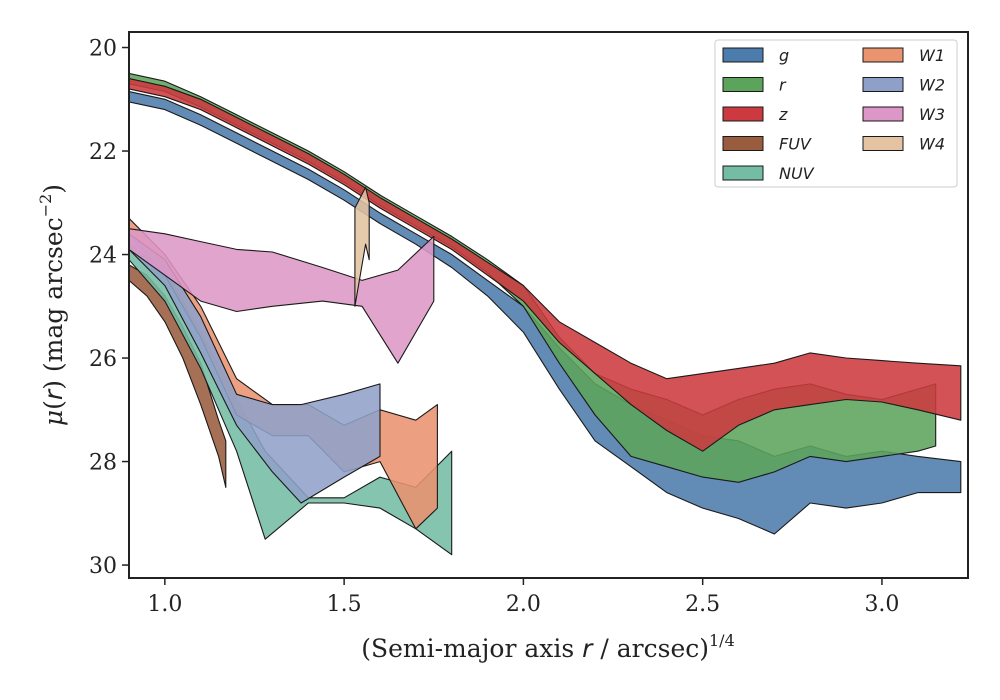 The image size is (1000, 700). What do you see at coordinates (784, 55) in the screenshot?
I see `legend-label-g: g` at bounding box center [784, 55].